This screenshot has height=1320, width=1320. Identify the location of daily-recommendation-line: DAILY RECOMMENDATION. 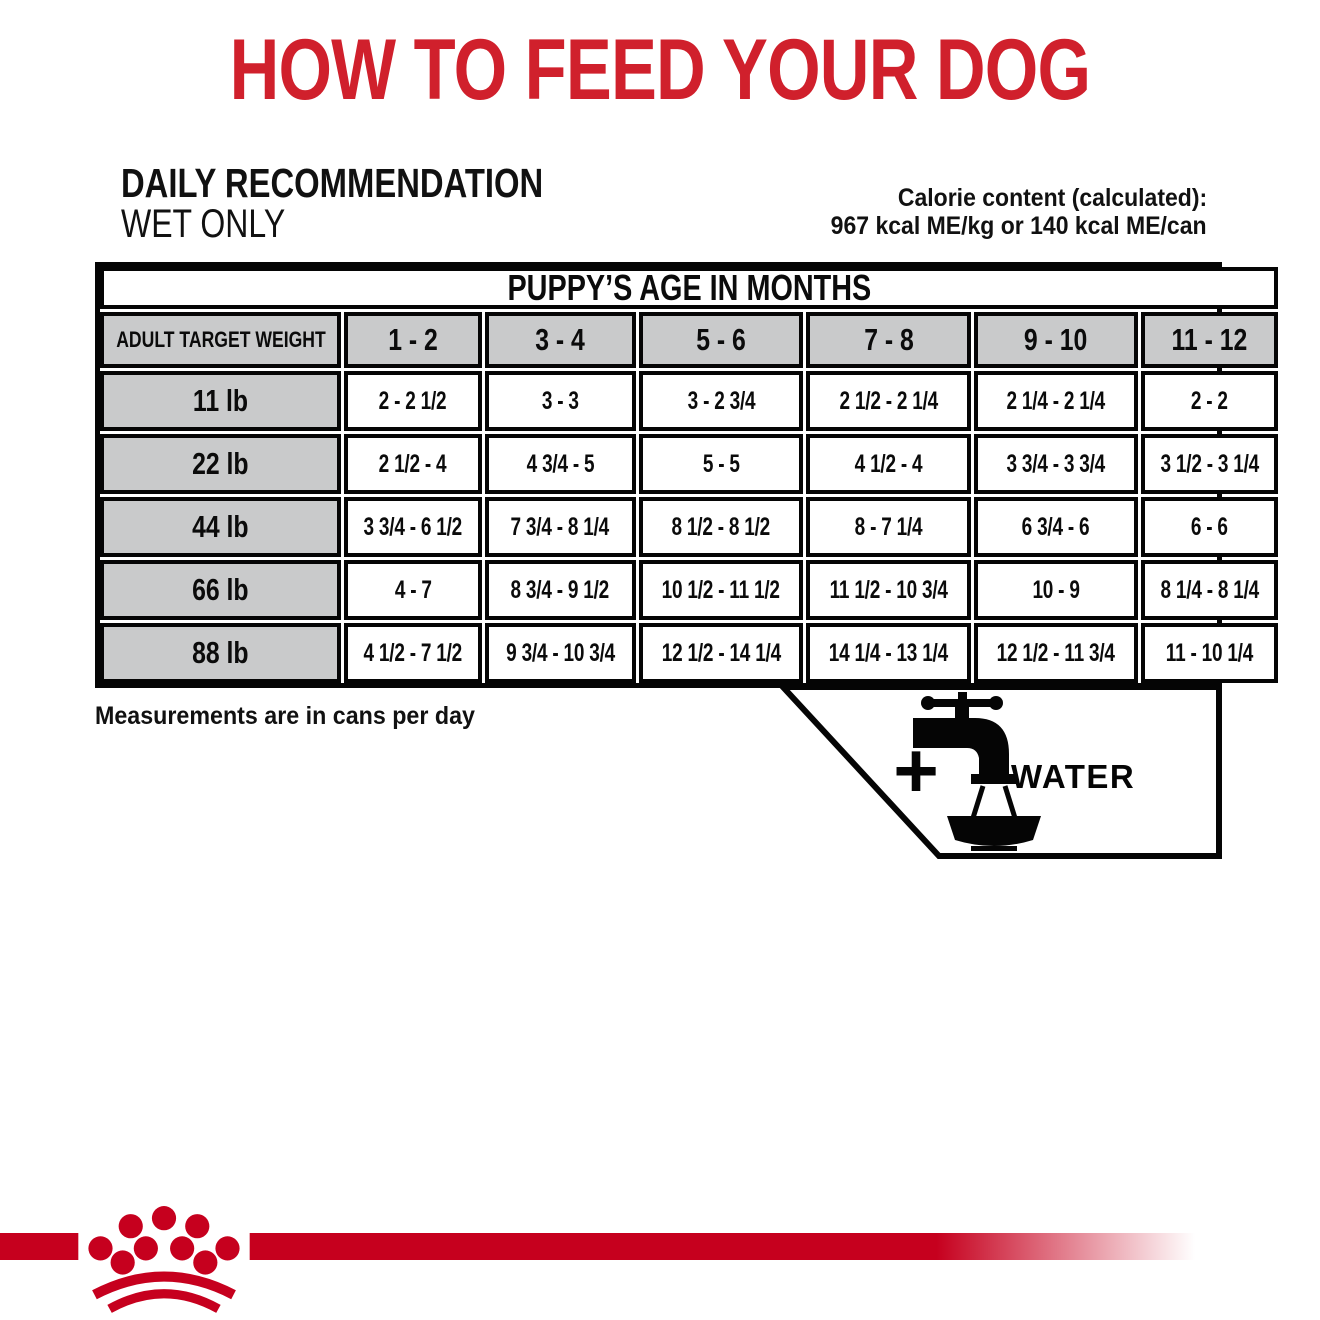
(332, 183).